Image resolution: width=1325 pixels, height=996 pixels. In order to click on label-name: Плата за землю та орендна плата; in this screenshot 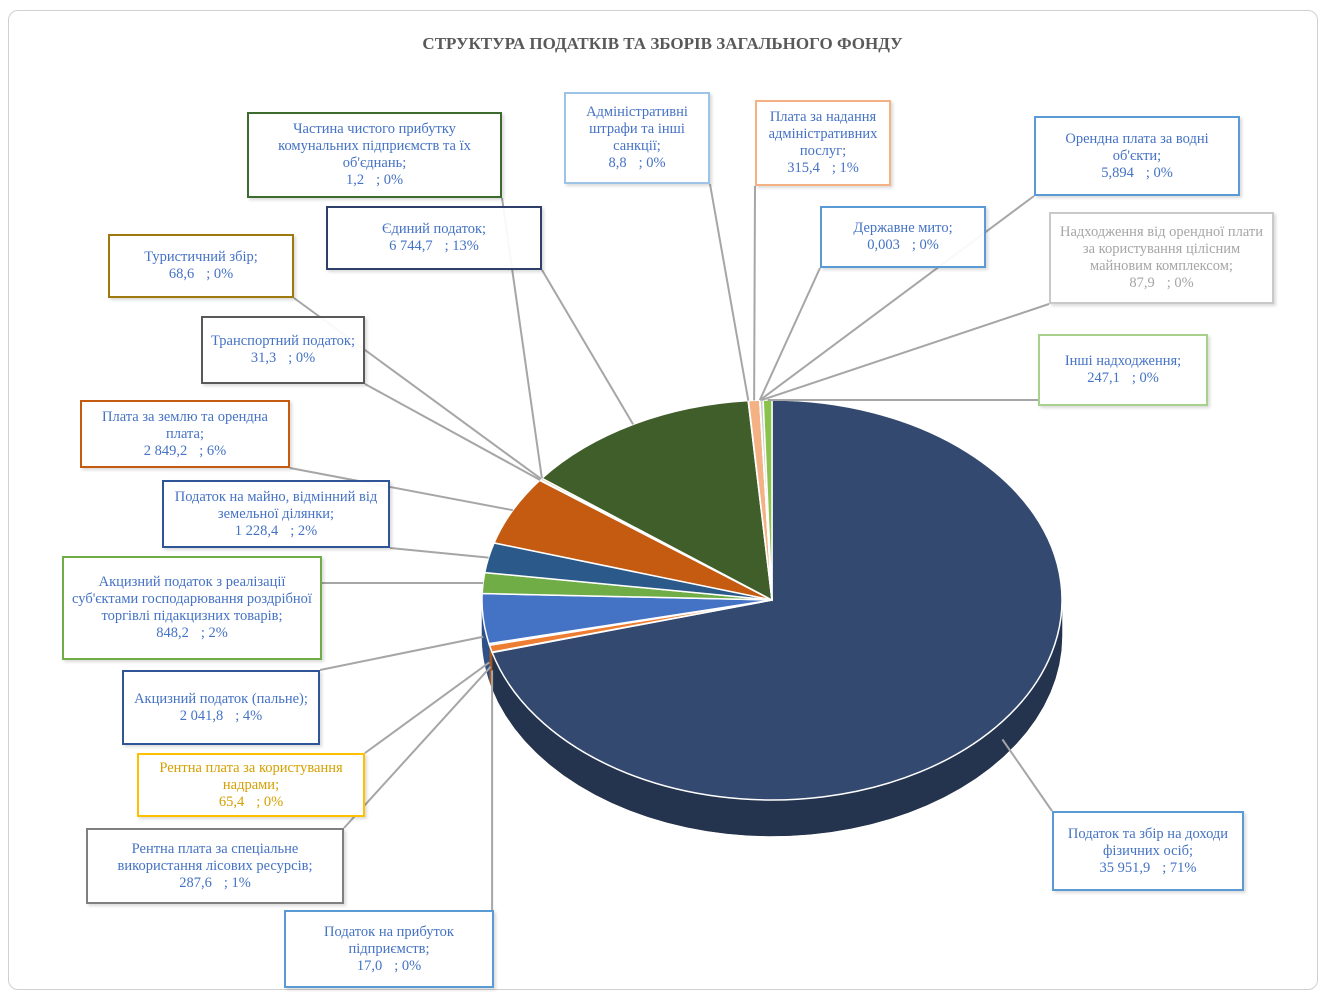, I will do `click(185, 426)`.